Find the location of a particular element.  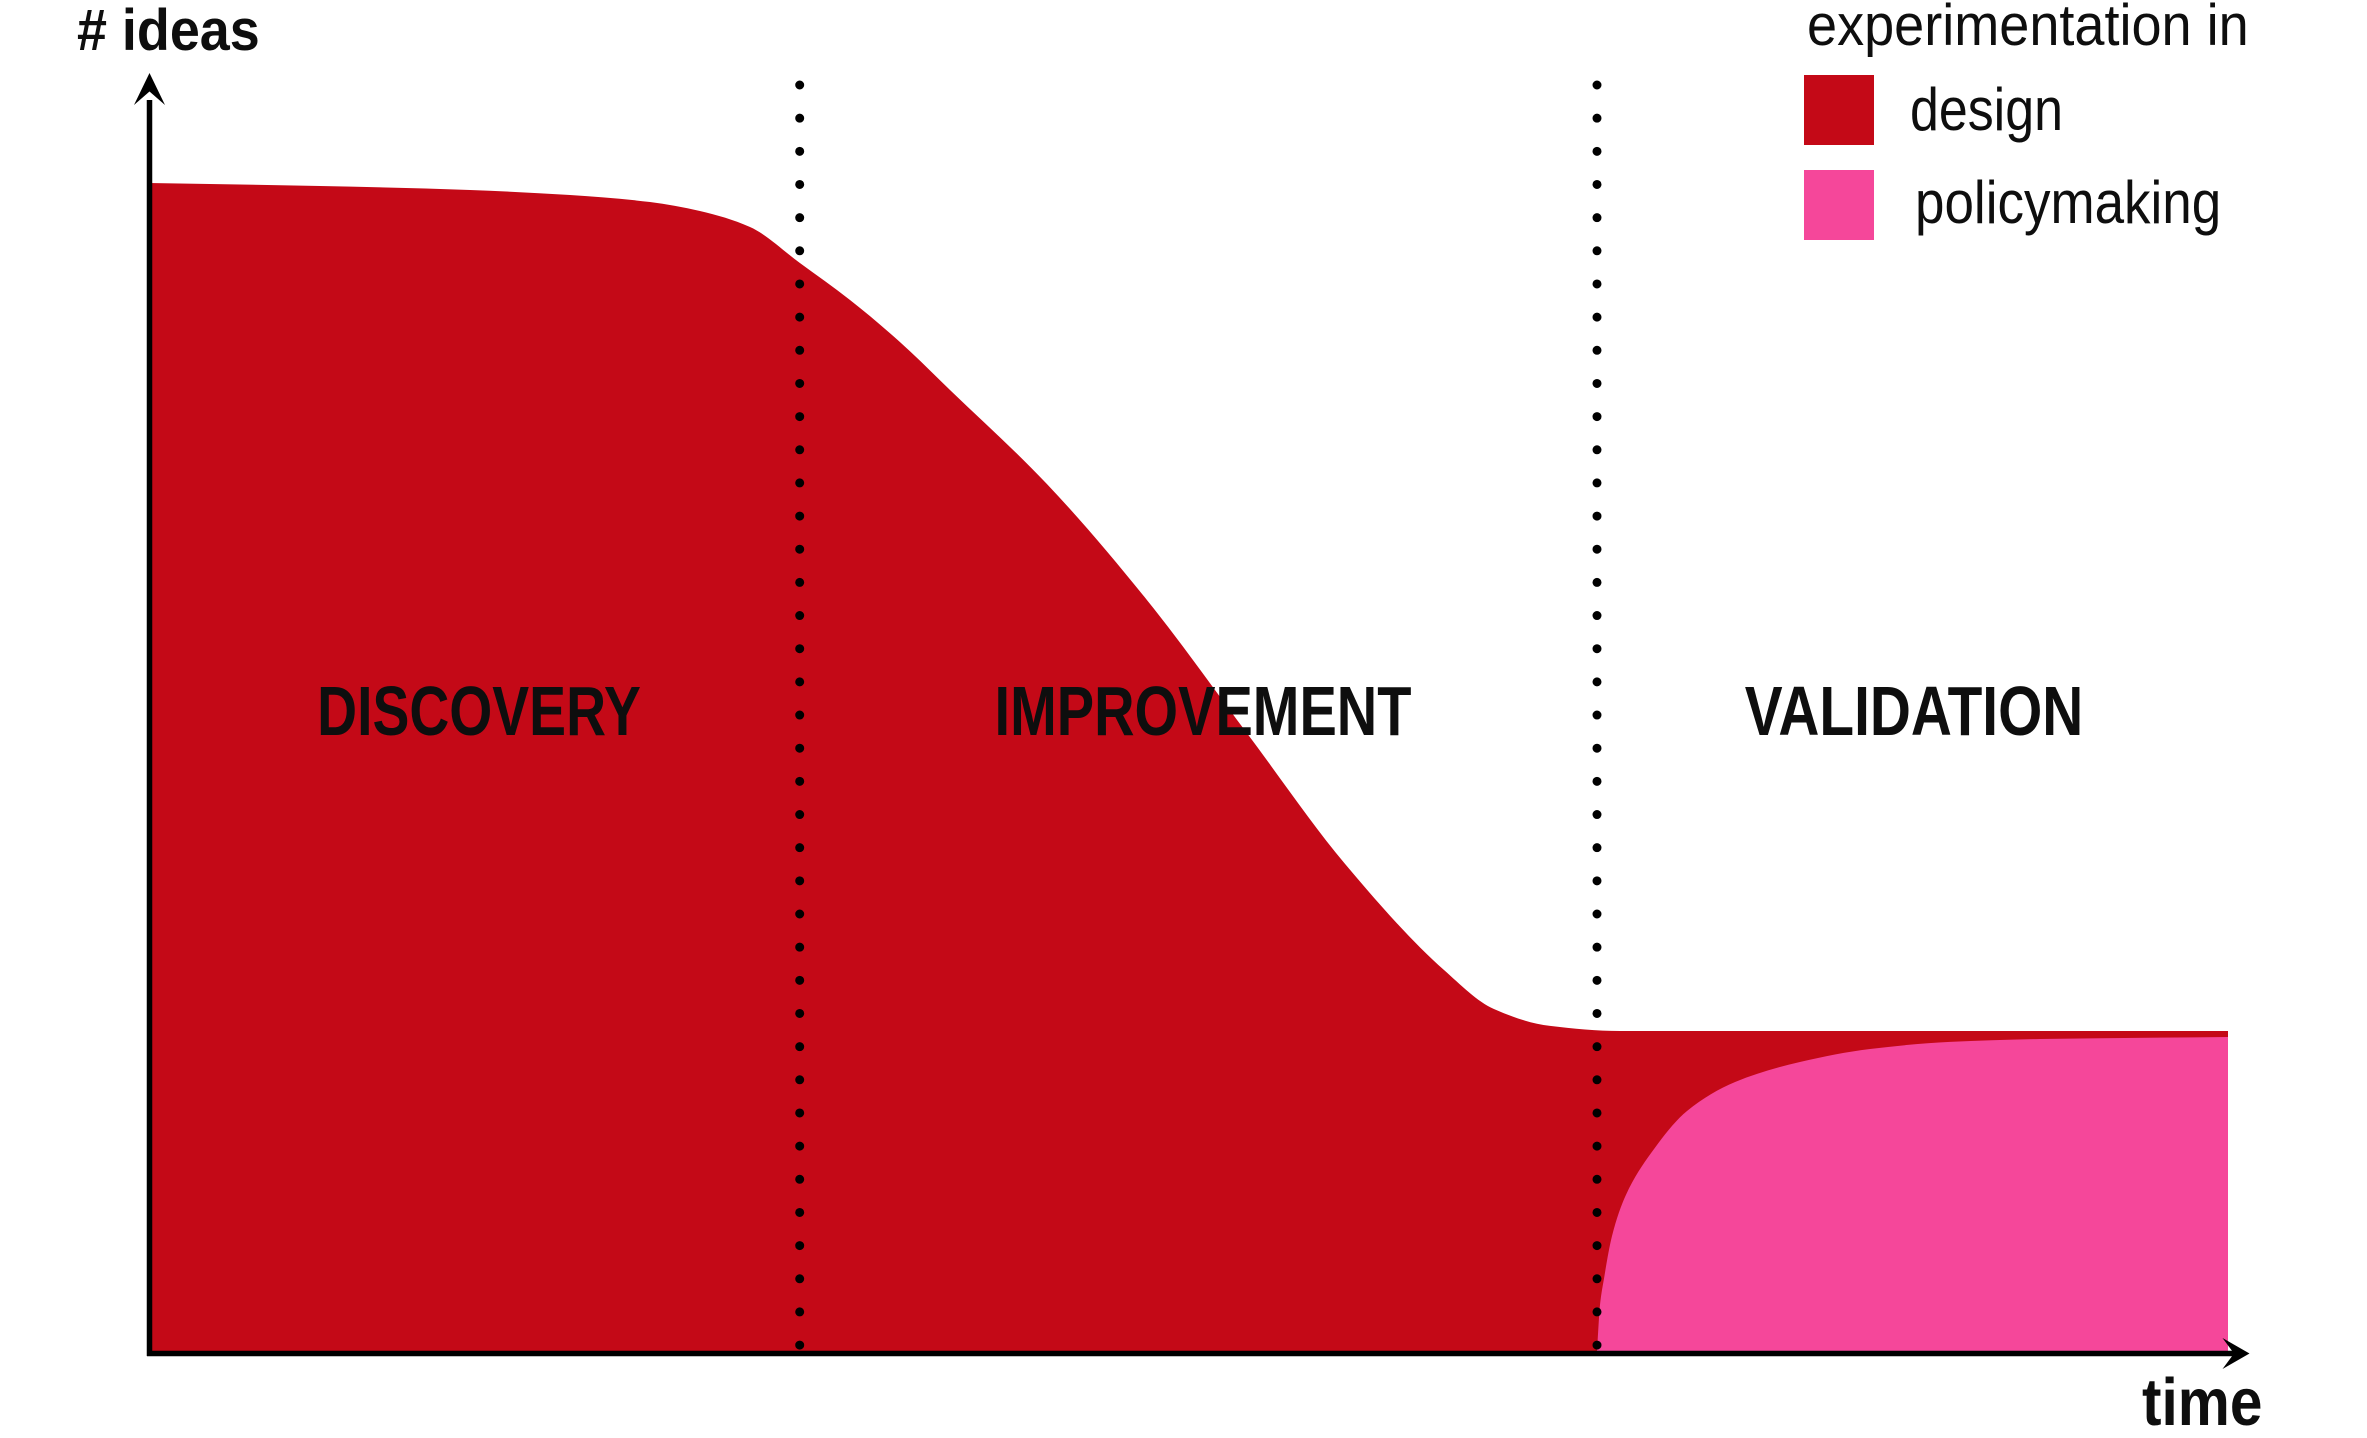

x-axis-label: time is located at coordinates (2211, 1402).